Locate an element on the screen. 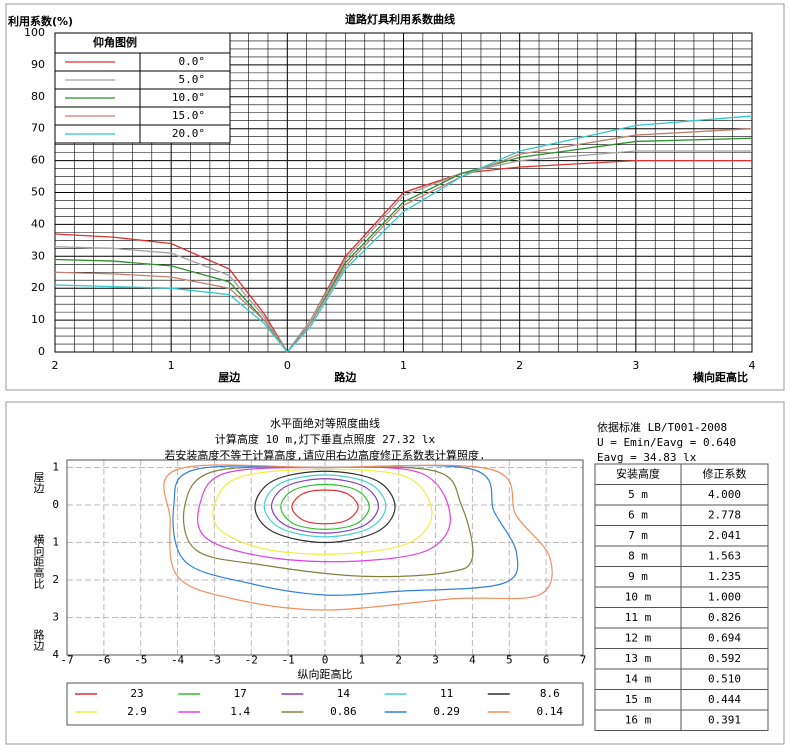 The height and width of the screenshot is (749, 790). legend-label: 17 is located at coordinates (240, 693).